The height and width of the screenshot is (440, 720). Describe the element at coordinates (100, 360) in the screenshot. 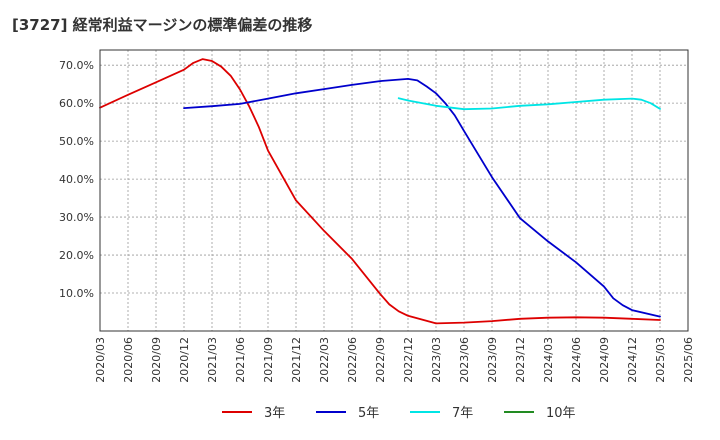

I see `x-tick-label: 2020/03` at that location.